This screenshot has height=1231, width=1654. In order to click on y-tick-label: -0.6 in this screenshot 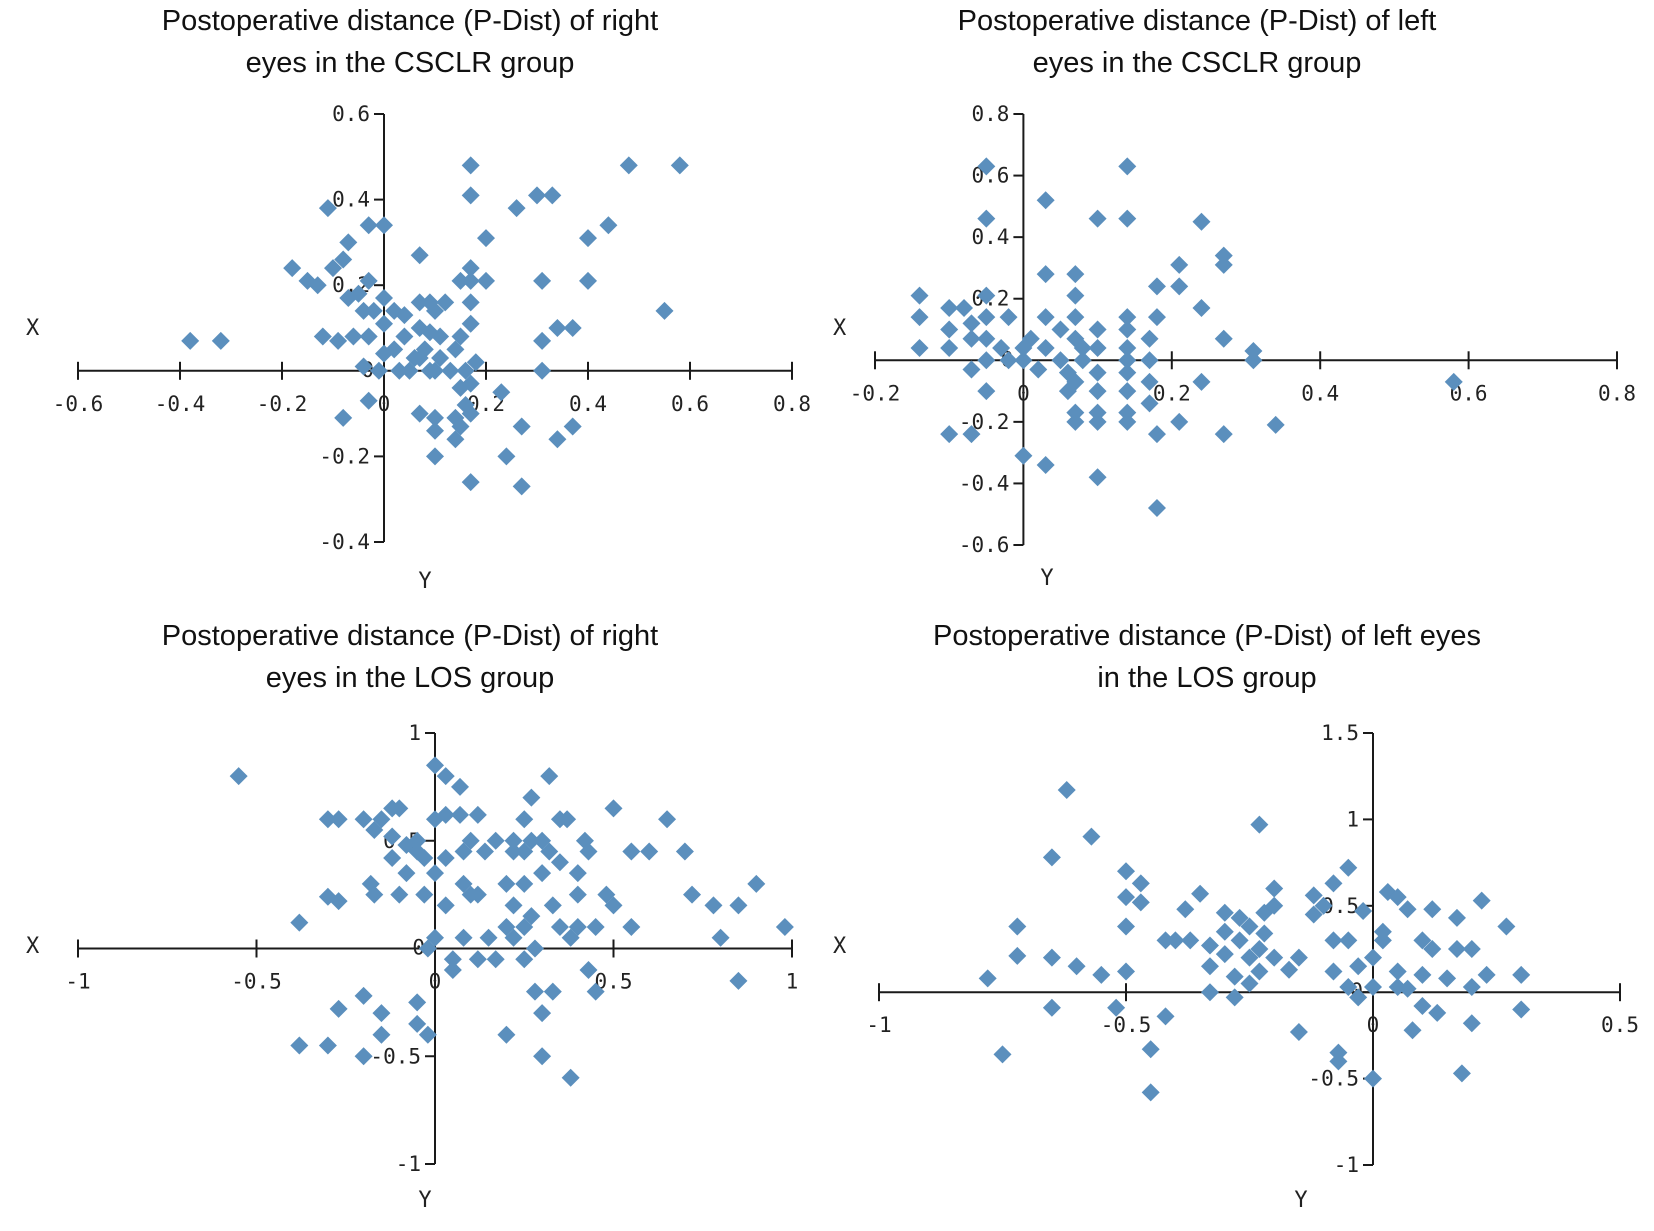, I will do `click(984, 545)`.